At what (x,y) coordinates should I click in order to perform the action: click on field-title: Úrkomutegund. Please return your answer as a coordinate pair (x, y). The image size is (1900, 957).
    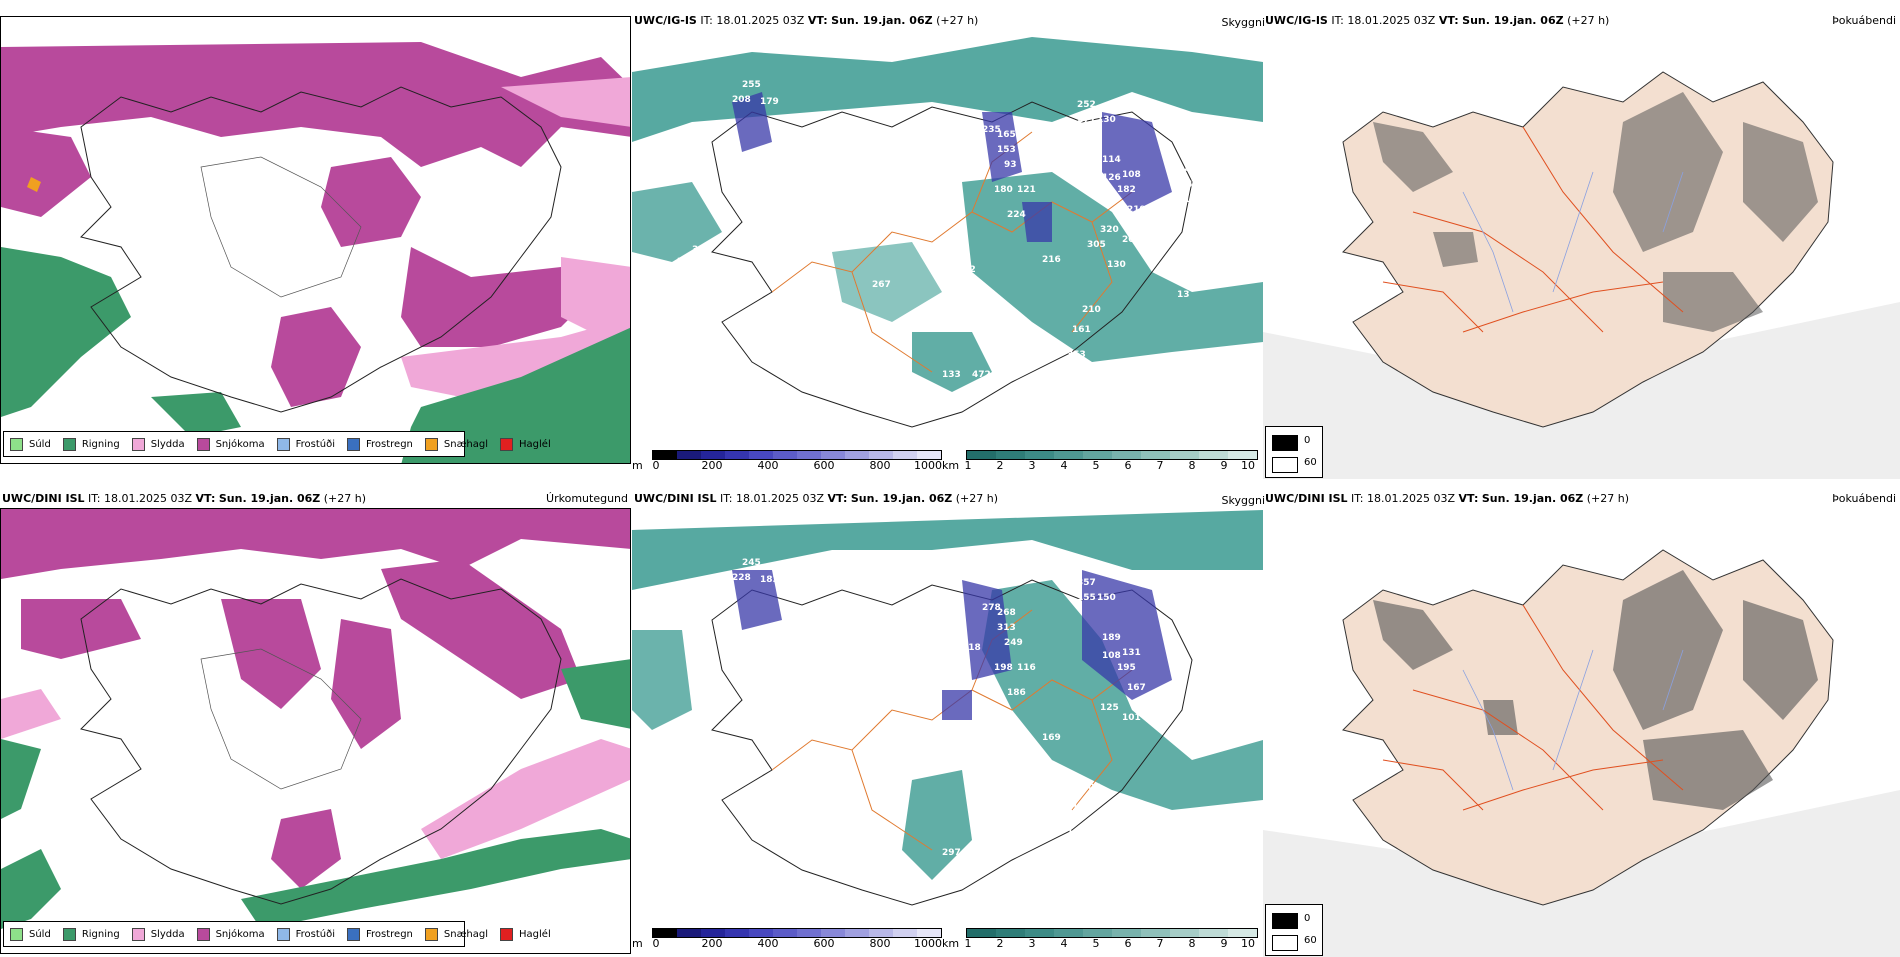
    Looking at the image, I should click on (587, 498).